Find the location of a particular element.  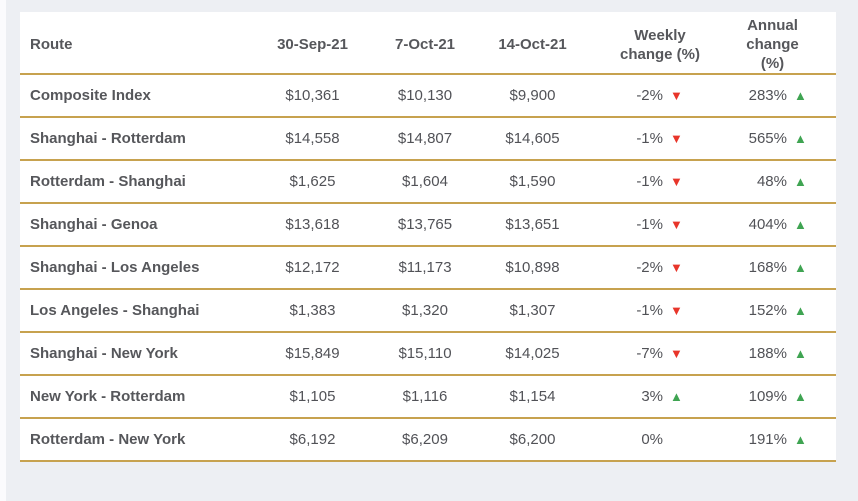

rate-7-oct-21: $10,130 is located at coordinates (425, 96).